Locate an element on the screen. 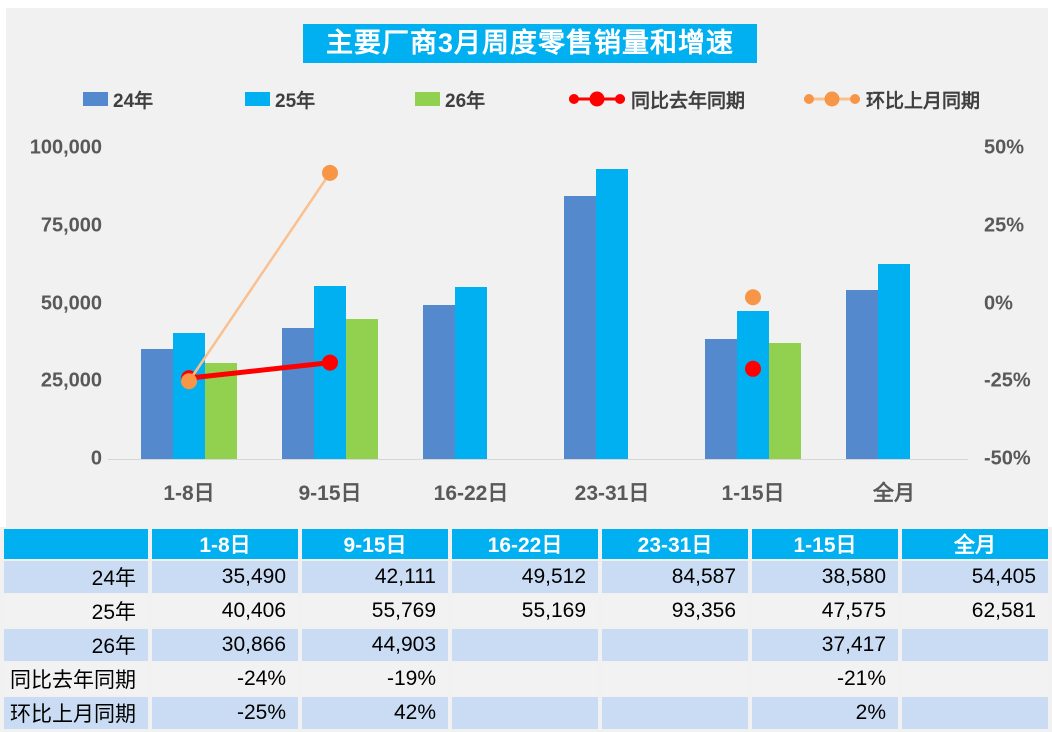  table-cell: 38,580 is located at coordinates (825, 577).